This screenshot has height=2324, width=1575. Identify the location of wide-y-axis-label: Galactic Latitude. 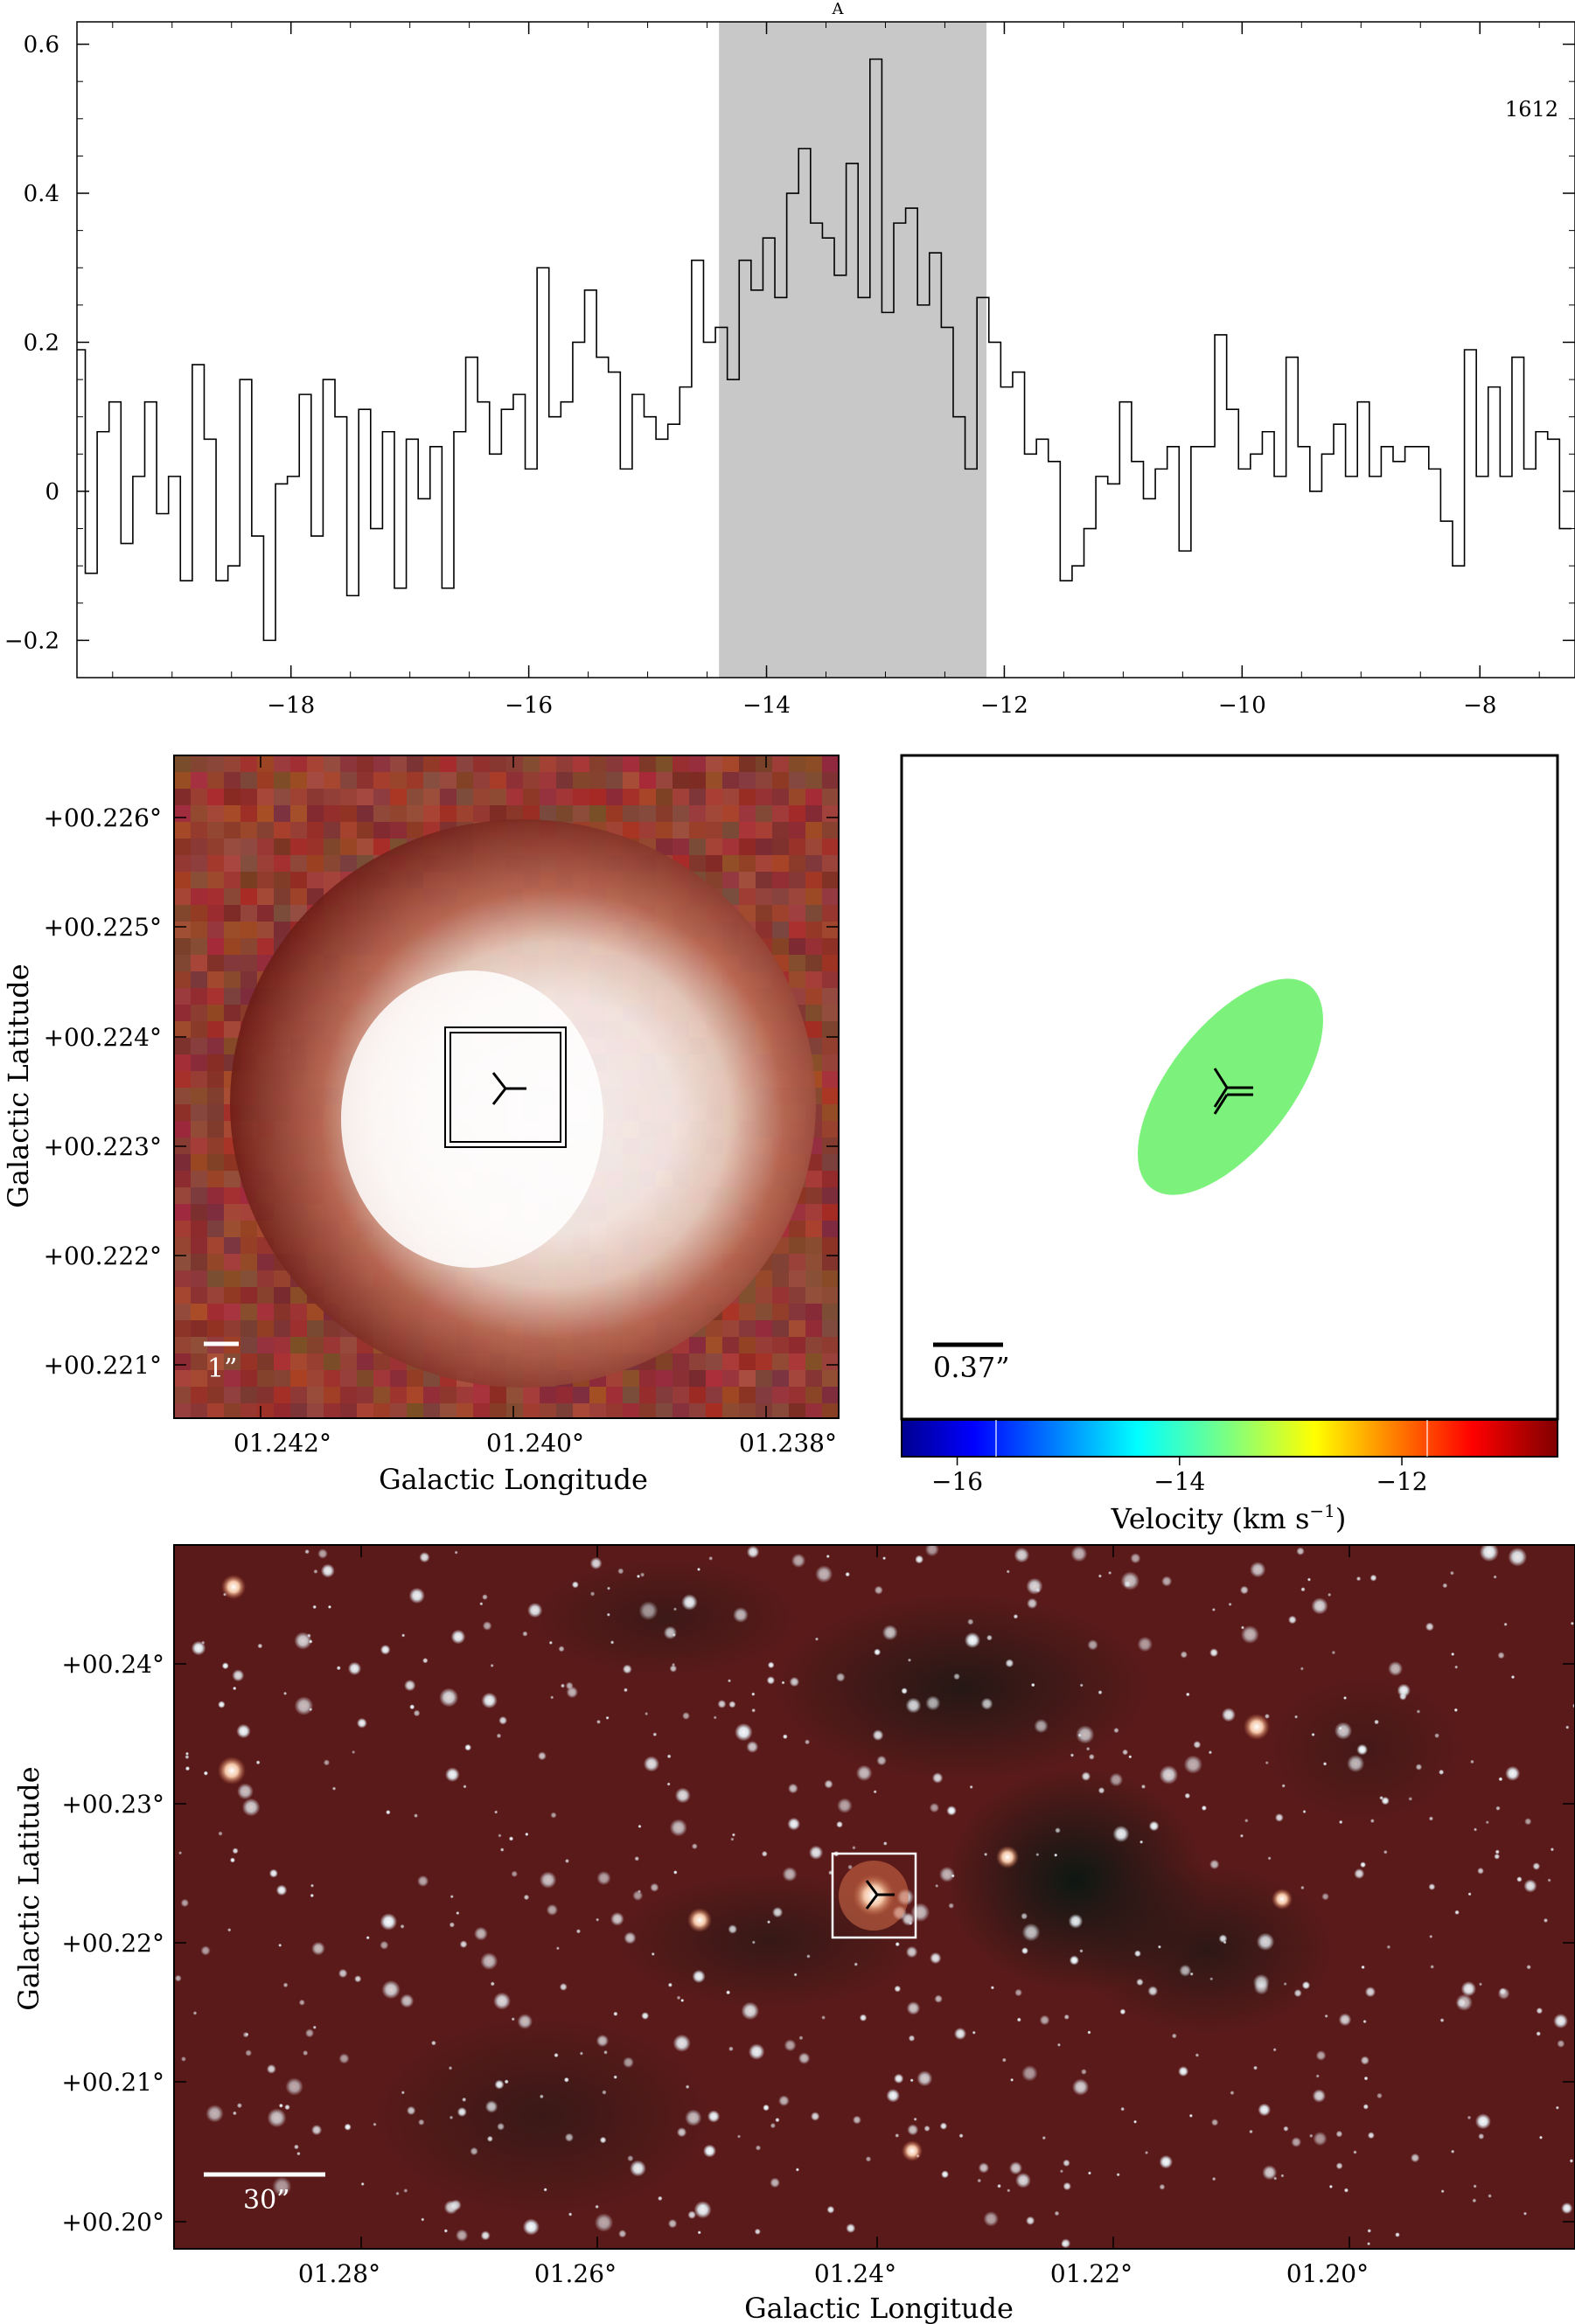
(28, 1888).